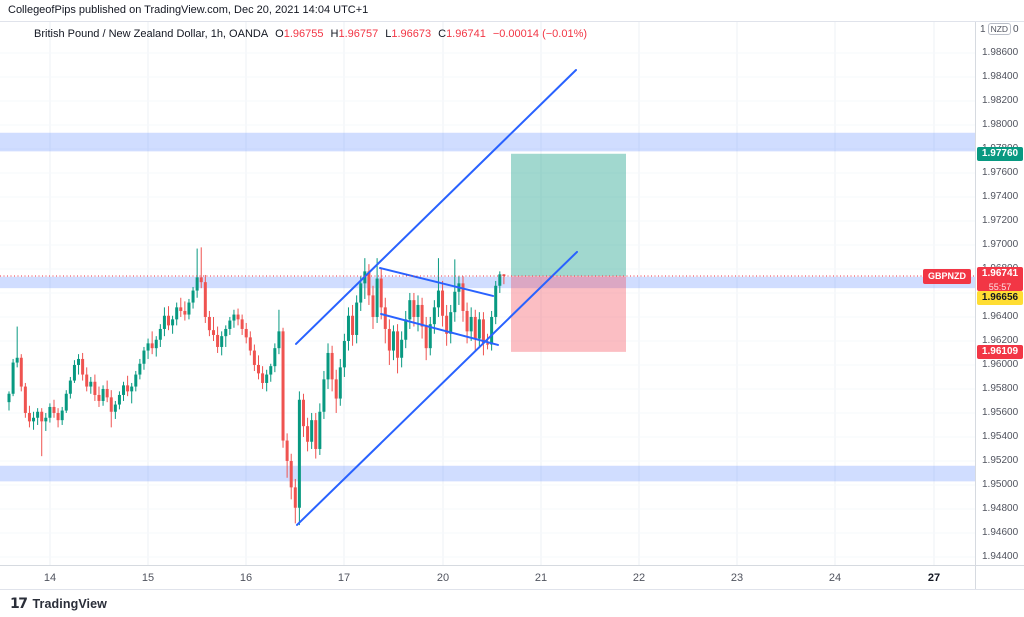  Describe the element at coordinates (437, 388) in the screenshot. I see `channel-line-lower` at that location.